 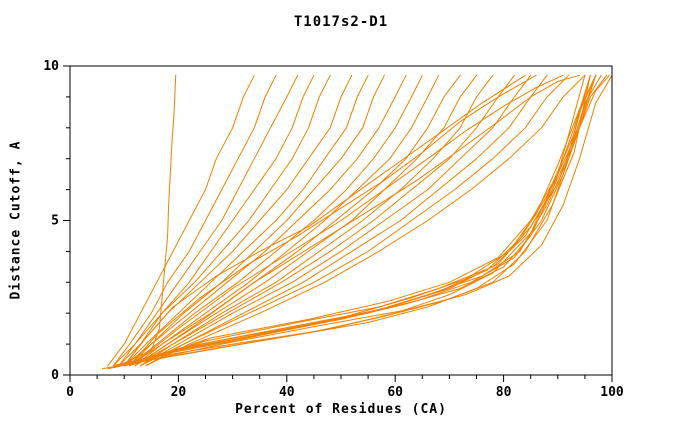 I want to click on x-tick-label: 100, so click(x=612, y=392).